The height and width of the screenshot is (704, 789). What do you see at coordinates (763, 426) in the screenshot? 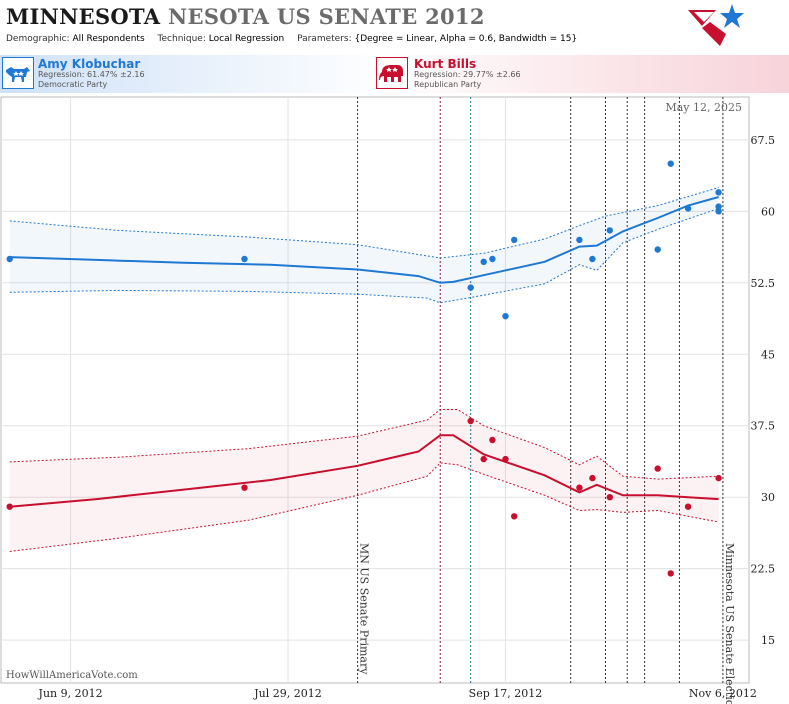
I see `y-tick-label: 37.5` at bounding box center [763, 426].